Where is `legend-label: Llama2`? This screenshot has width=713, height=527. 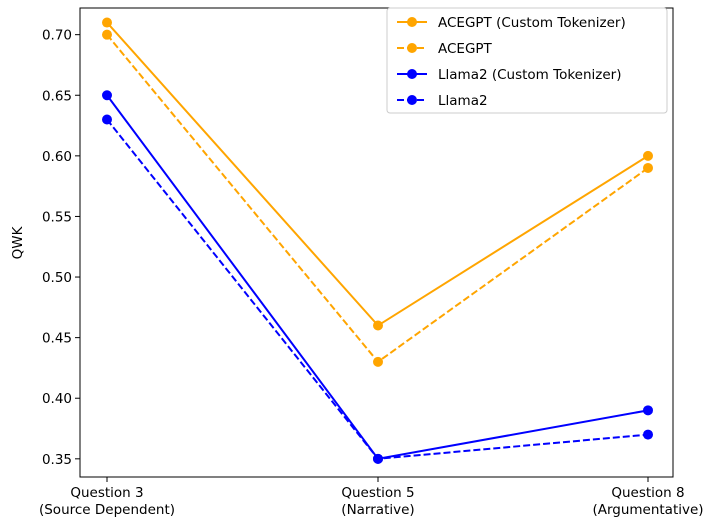 legend-label: Llama2 is located at coordinates (463, 101).